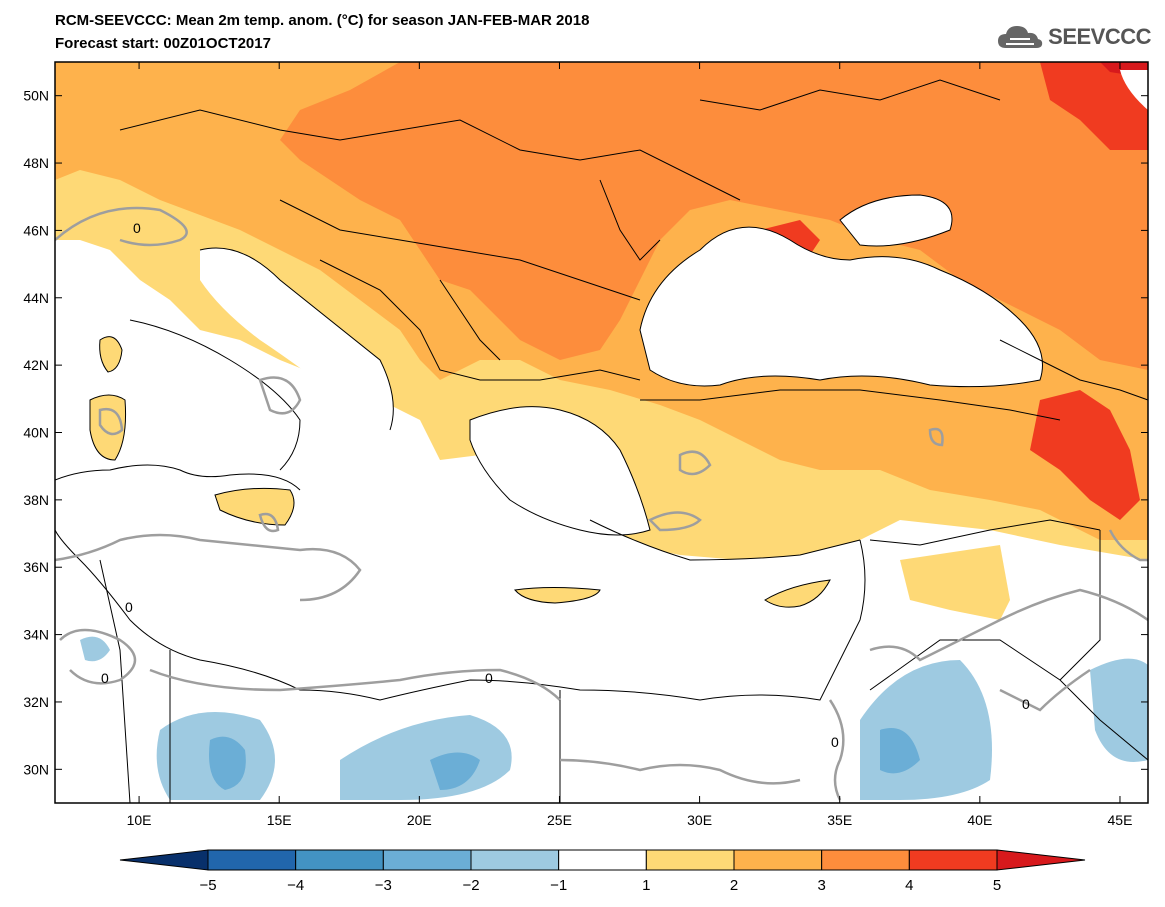 Image resolution: width=1165 pixels, height=907 pixels. I want to click on lon-tick-label: 35E, so click(839, 820).